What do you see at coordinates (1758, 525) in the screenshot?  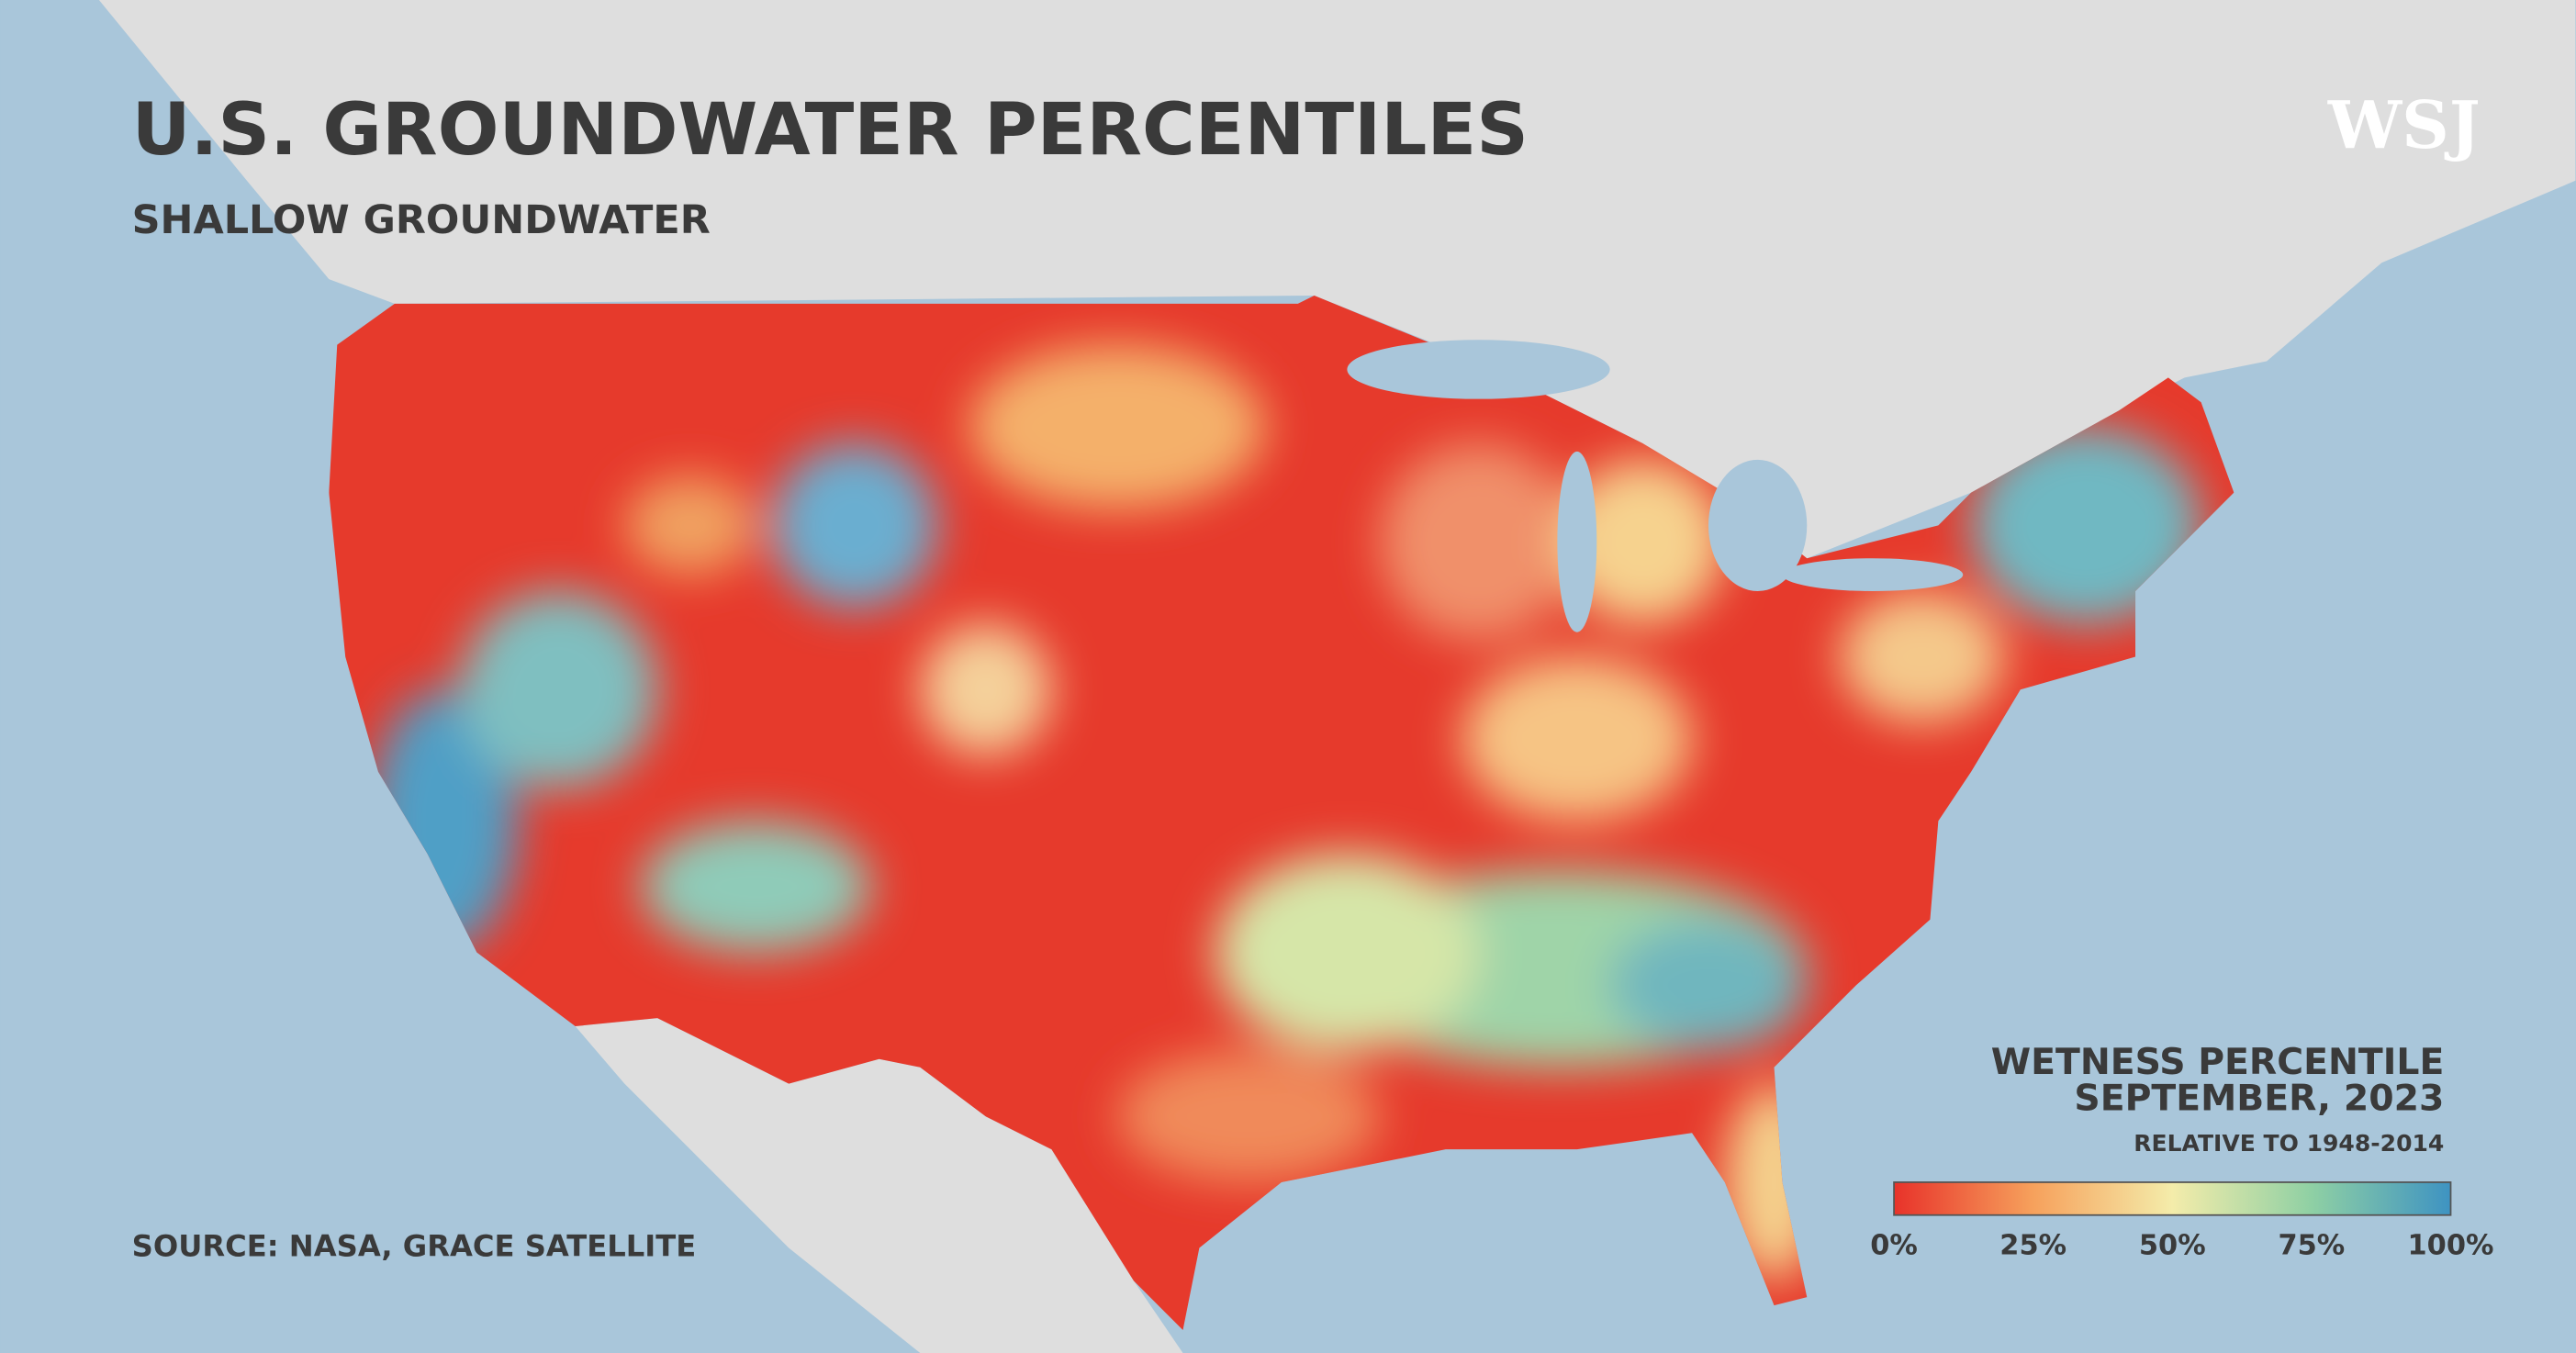 I see `lake-huron` at bounding box center [1758, 525].